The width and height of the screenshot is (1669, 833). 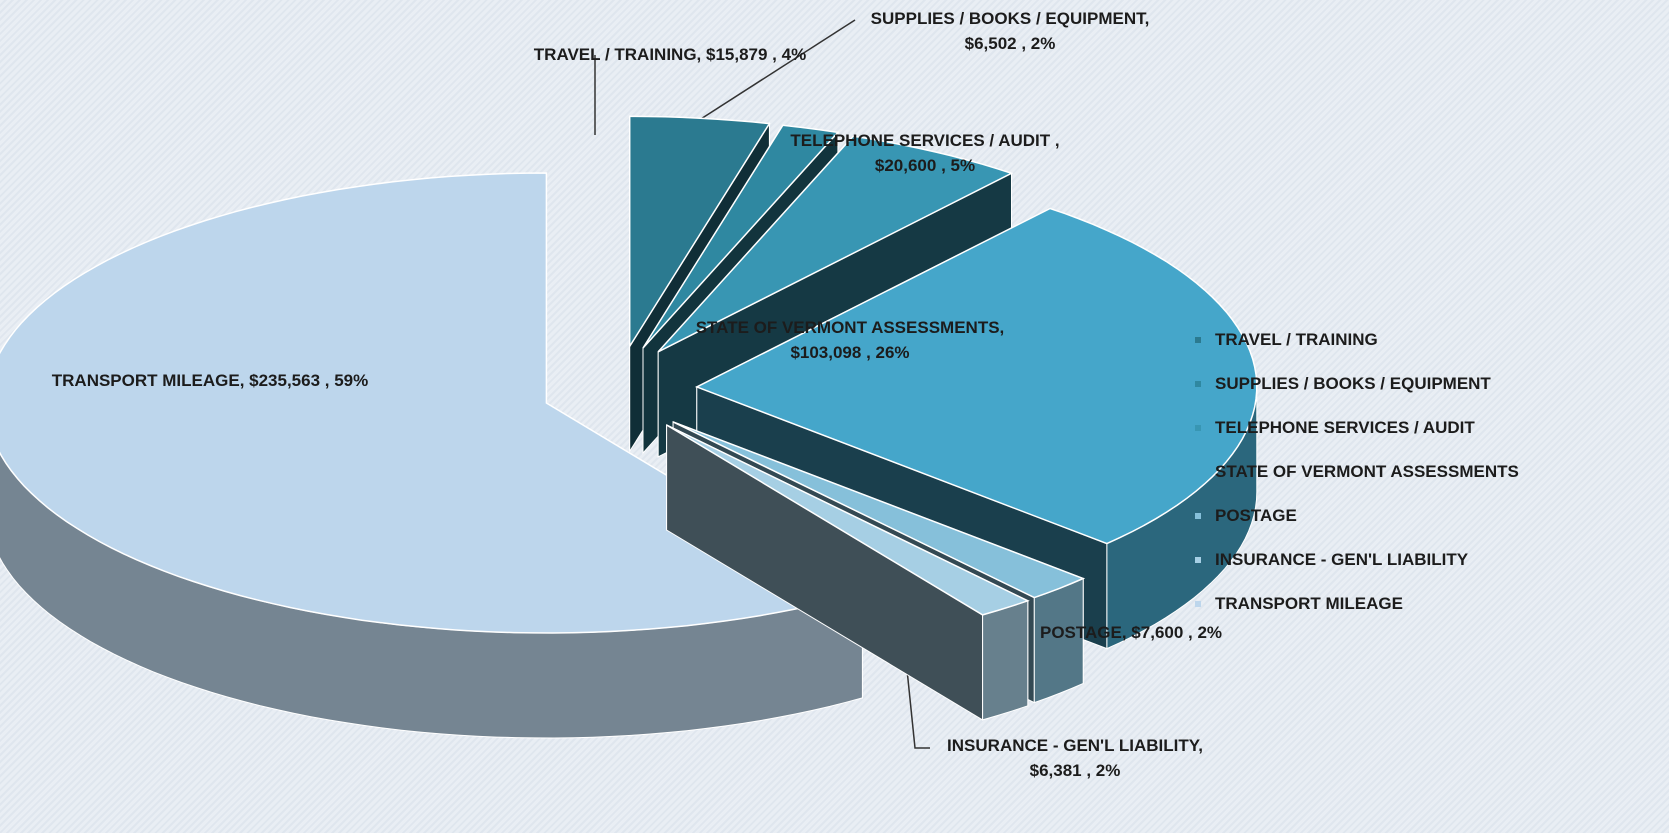 I want to click on slice-side, so click(x=1005, y=660).